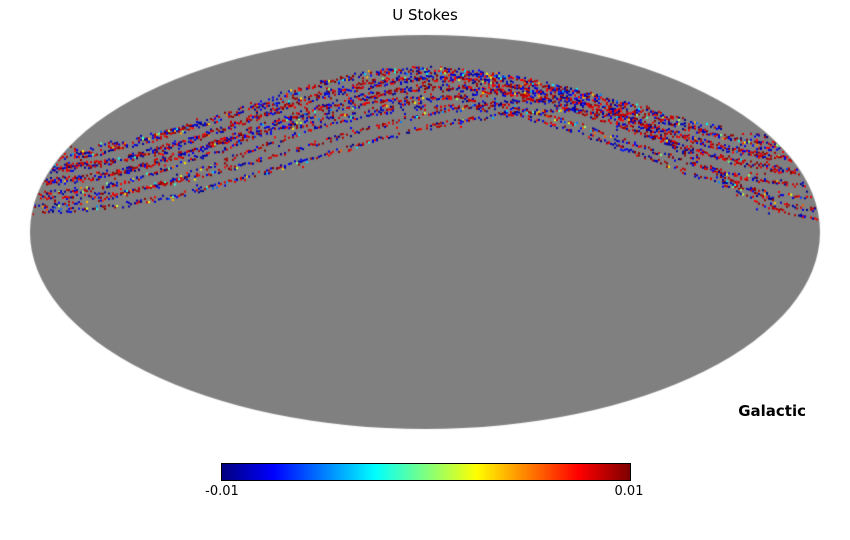 This screenshot has width=850, height=540. Describe the element at coordinates (222, 491) in the screenshot. I see `colorbar-min-label: -0.01` at that location.